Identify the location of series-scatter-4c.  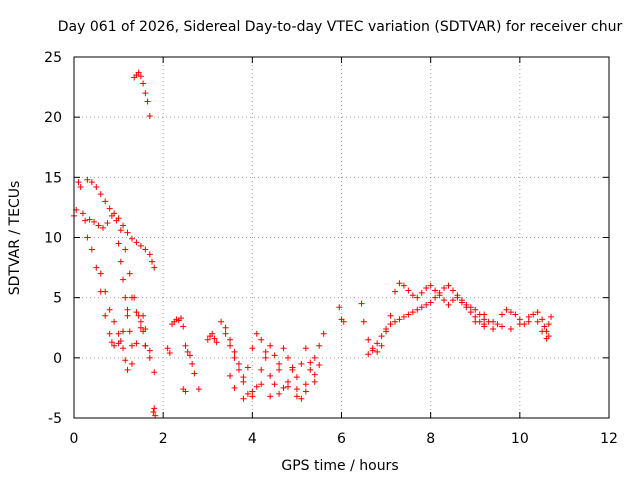
(272, 387).